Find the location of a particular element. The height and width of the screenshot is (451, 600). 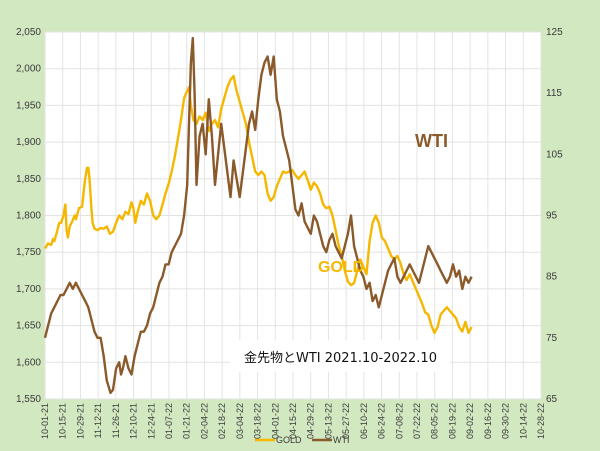

right-tick-label: 65 is located at coordinates (552, 399).